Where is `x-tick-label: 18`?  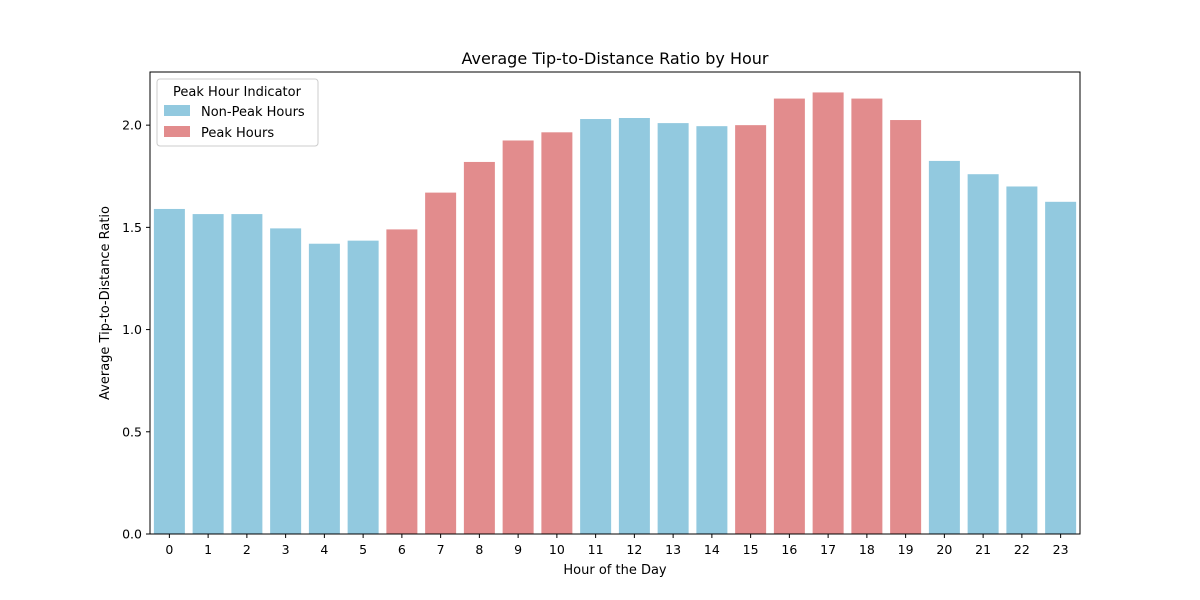 x-tick-label: 18 is located at coordinates (867, 549).